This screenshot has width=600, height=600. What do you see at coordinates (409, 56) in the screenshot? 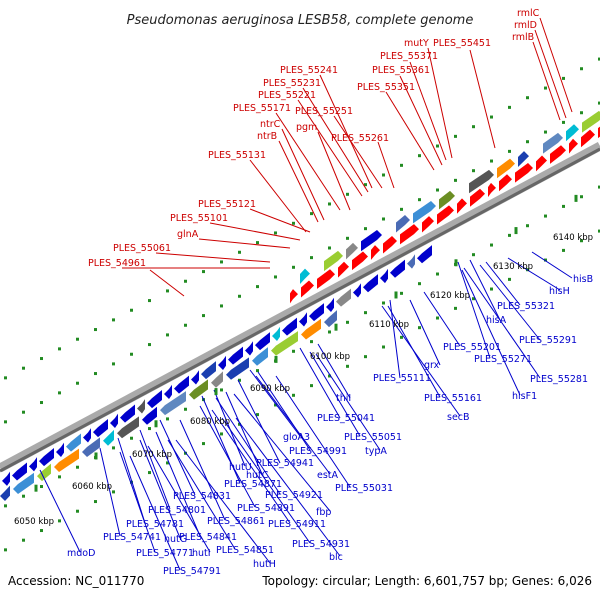
I see `gene-label: PLES_55371` at bounding box center [409, 56].